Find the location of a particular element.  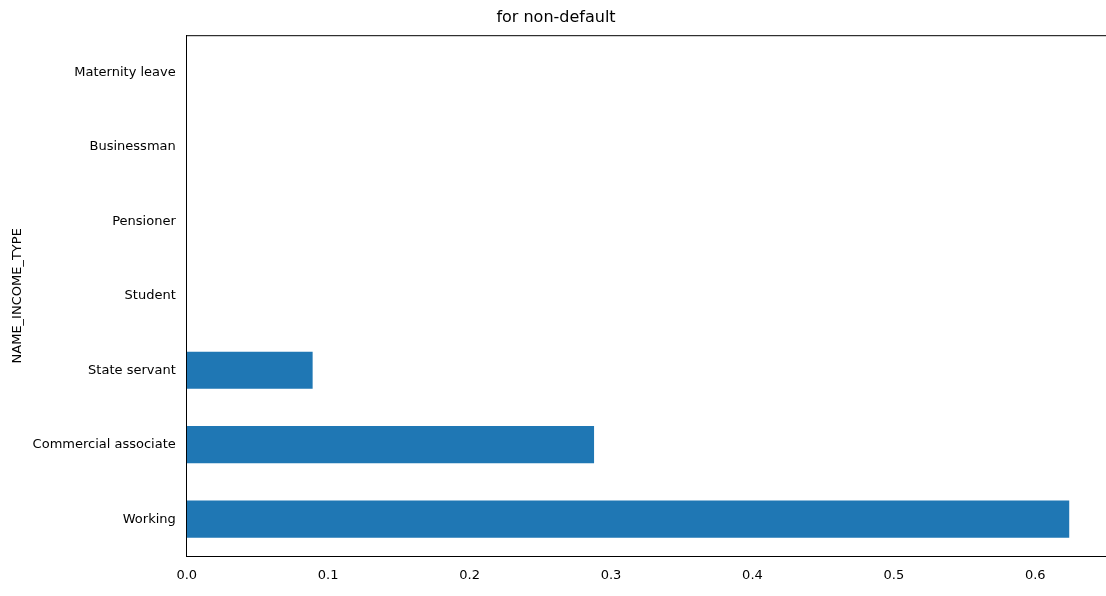

y-tick-label: Student is located at coordinates (150, 295).